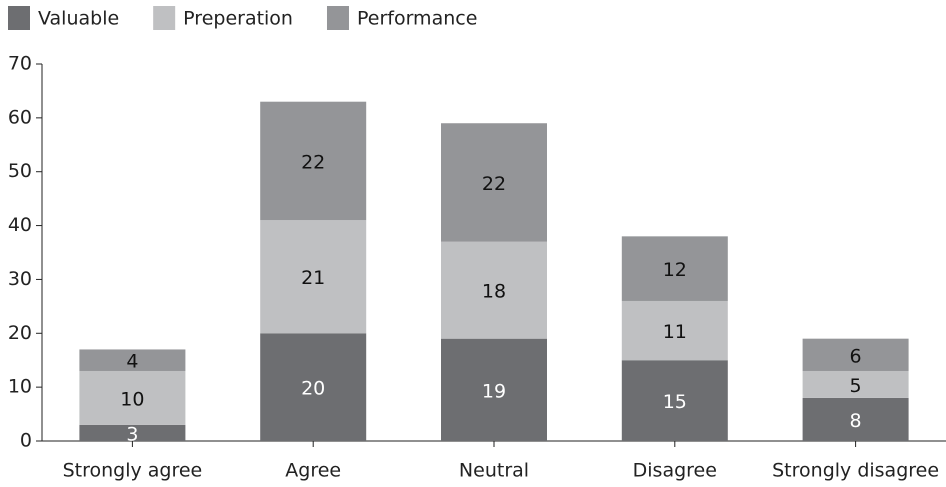  I want to click on data-label: 18, so click(494, 292).